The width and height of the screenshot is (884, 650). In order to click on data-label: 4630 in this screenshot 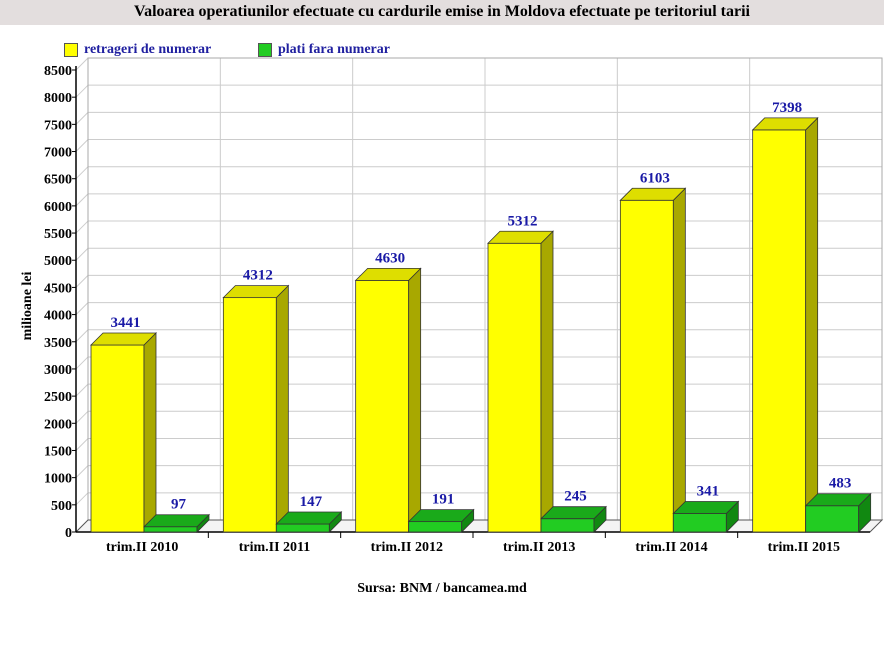, I will do `click(390, 258)`.